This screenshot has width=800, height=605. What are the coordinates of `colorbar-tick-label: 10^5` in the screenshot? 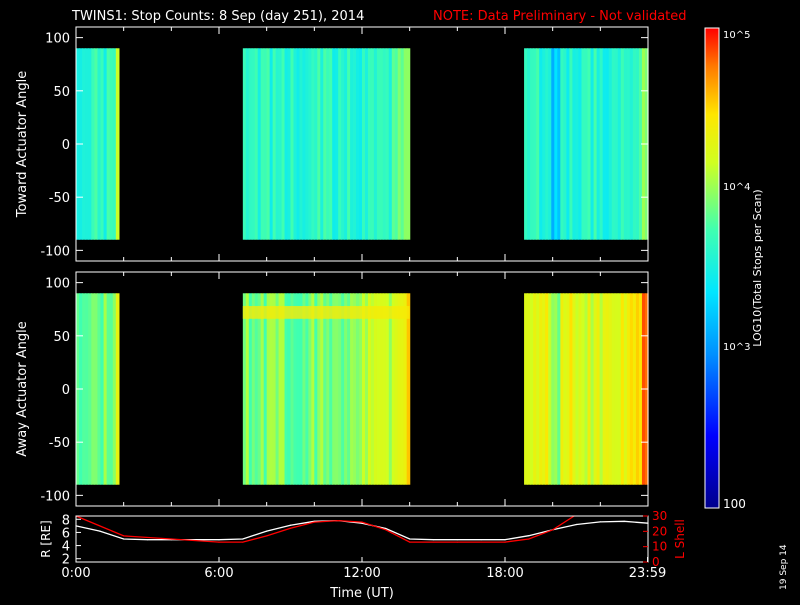 It's located at (736, 35).